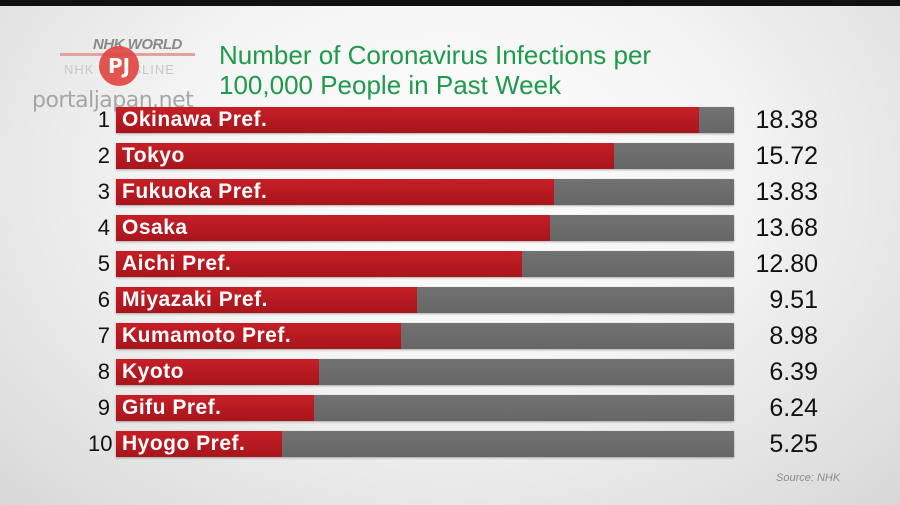 The width and height of the screenshot is (900, 505). I want to click on rank-label: 2, so click(103, 155).